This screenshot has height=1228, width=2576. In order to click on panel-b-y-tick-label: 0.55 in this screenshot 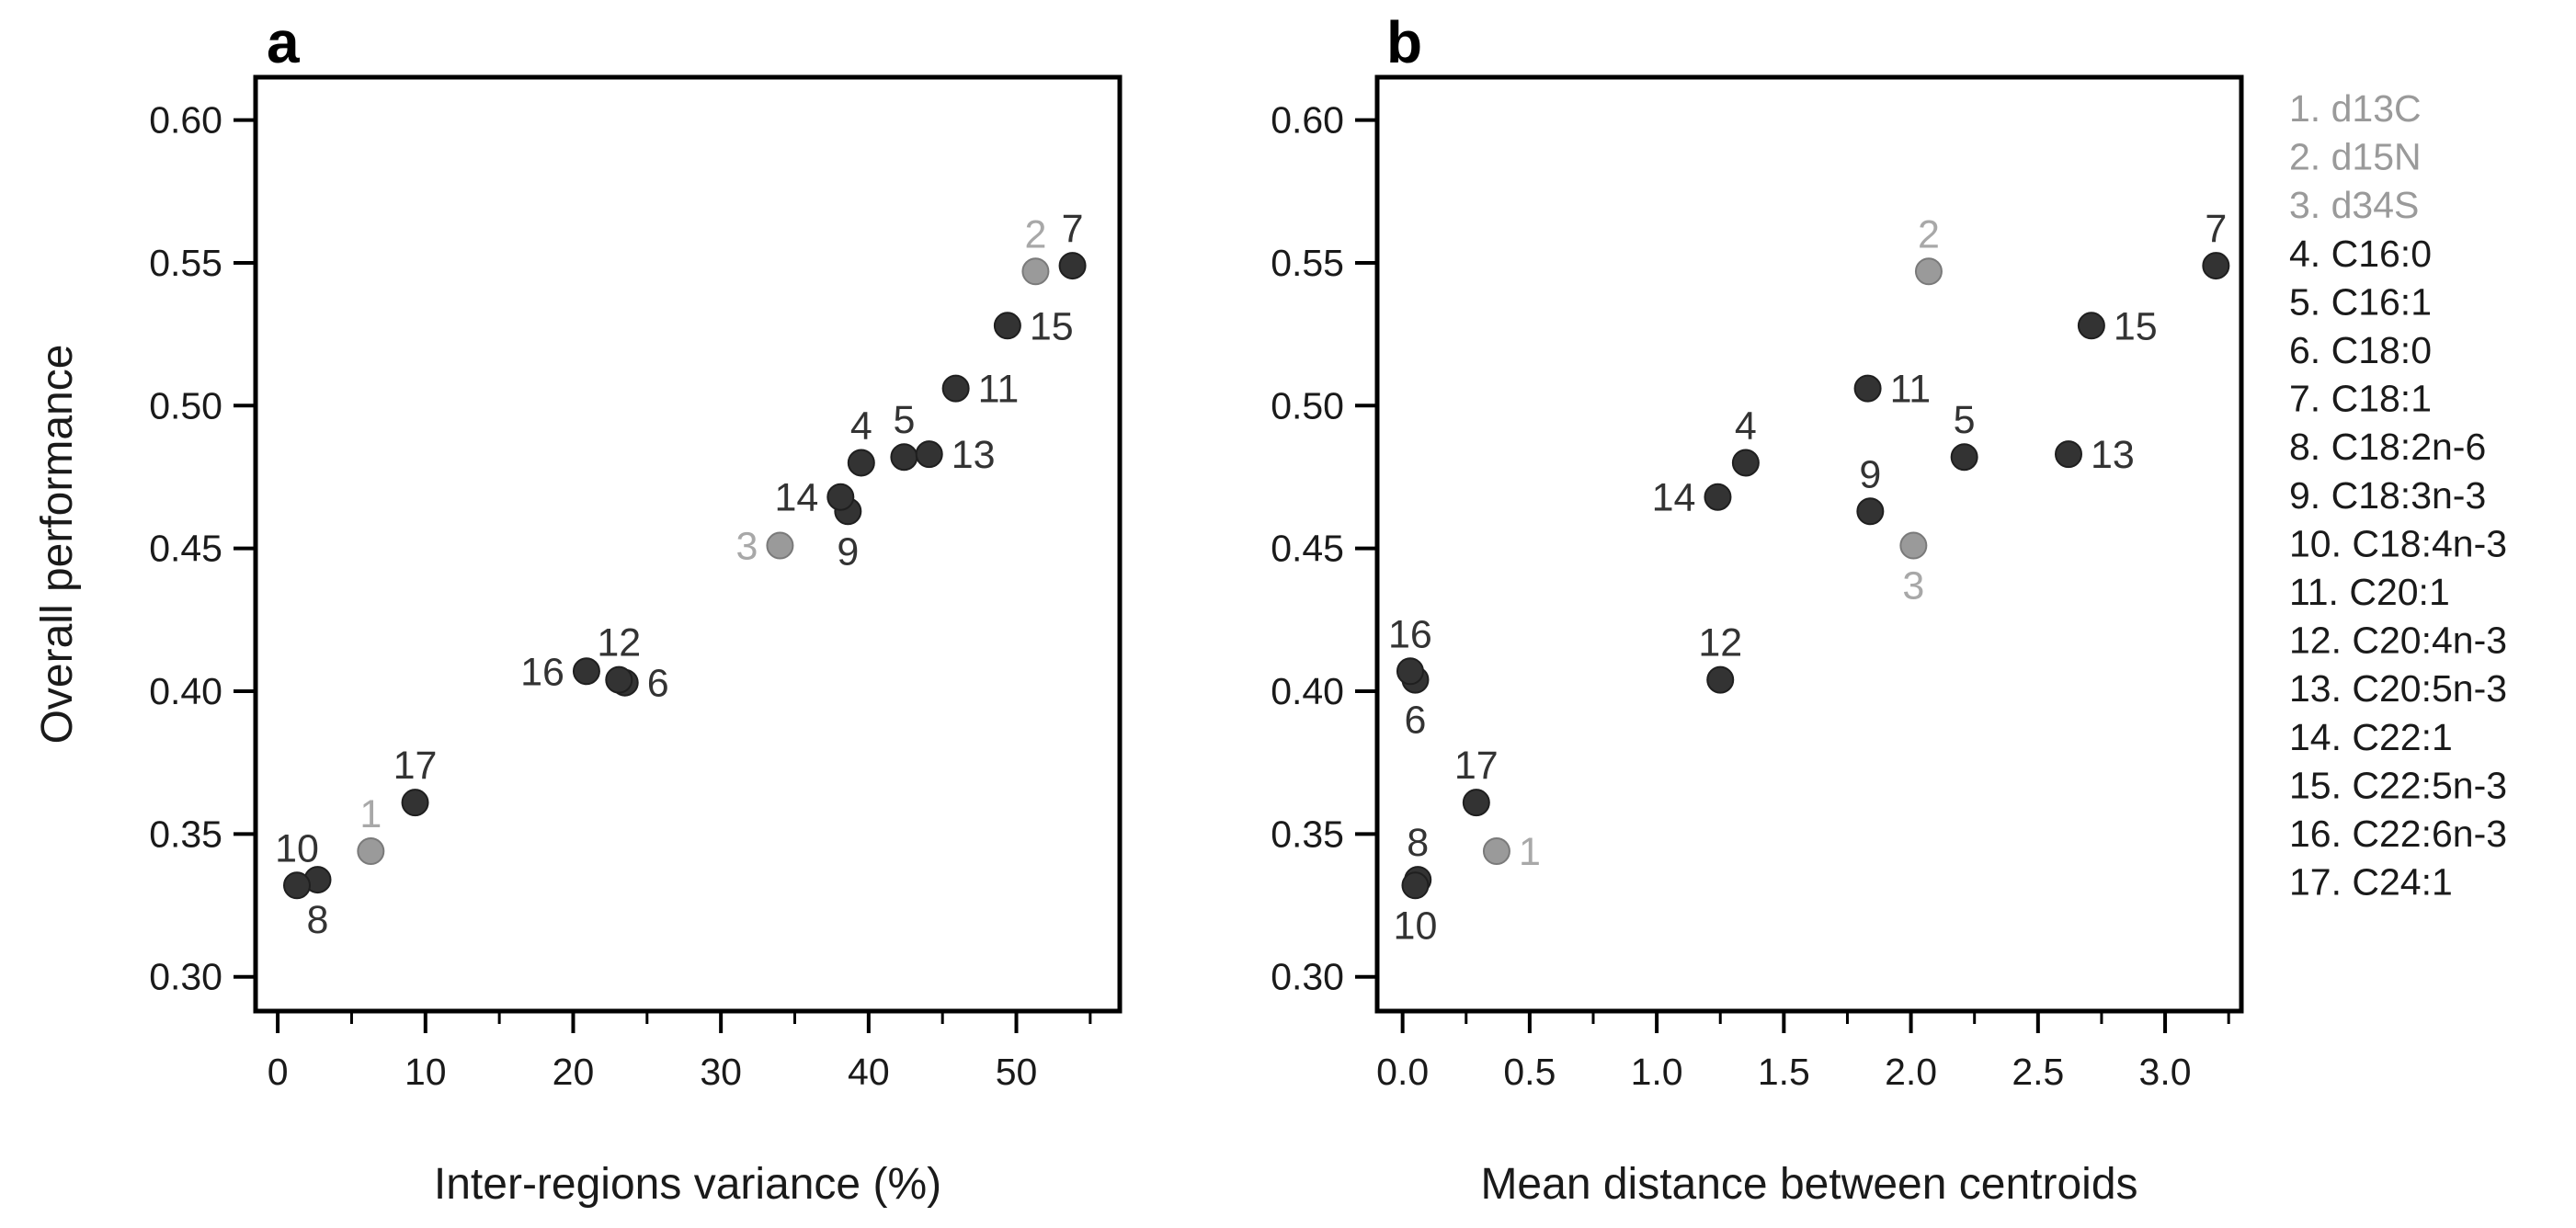, I will do `click(1307, 263)`.